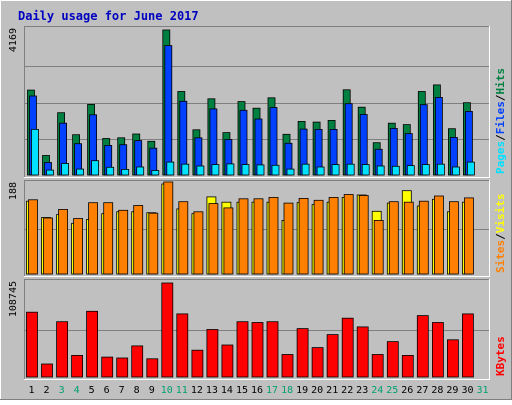  What do you see at coordinates (317, 390) in the screenshot?
I see `x-tick-label: 20` at bounding box center [317, 390].